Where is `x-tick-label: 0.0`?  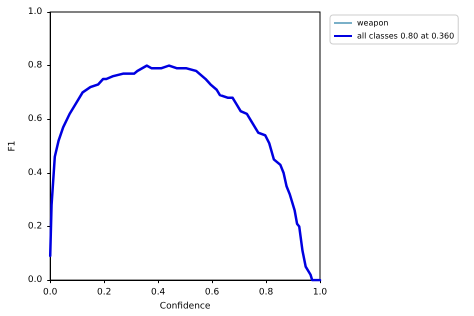
x-tick-label: 0.0 is located at coordinates (50, 293).